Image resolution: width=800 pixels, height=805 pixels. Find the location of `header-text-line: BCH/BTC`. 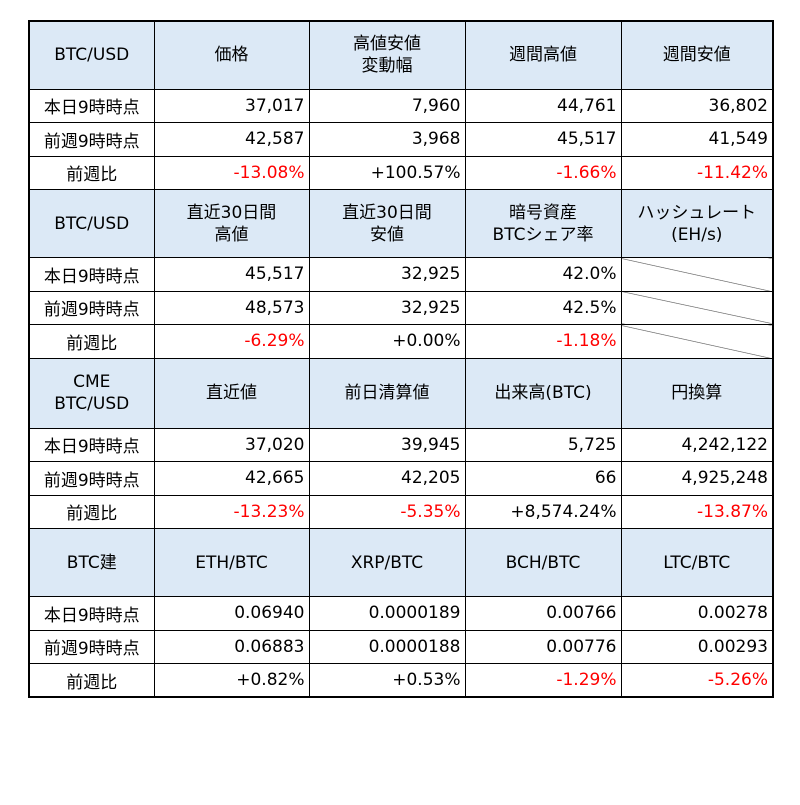

header-text-line: BCH/BTC is located at coordinates (543, 562).